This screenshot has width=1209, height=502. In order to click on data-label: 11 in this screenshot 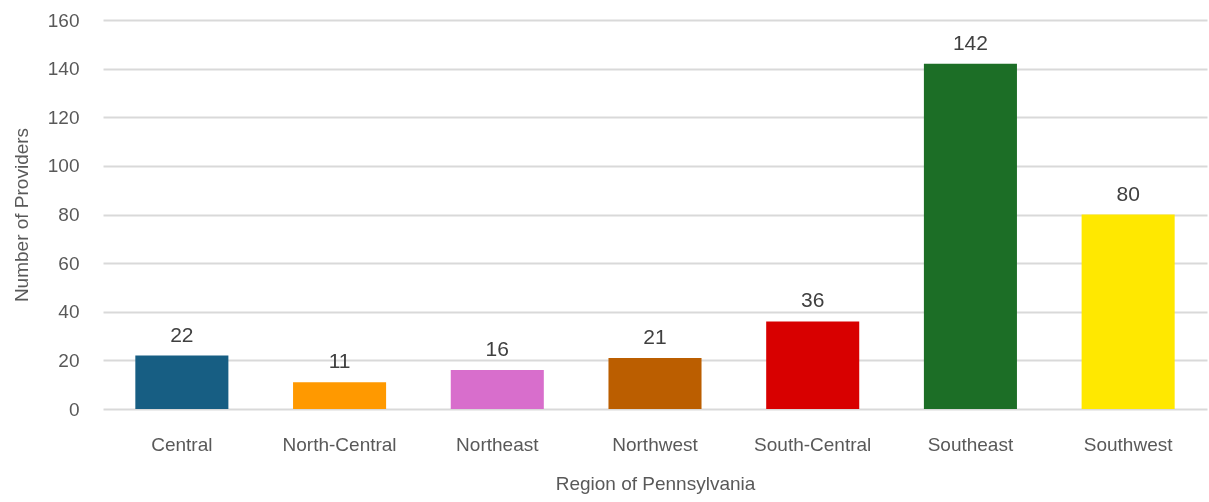, I will do `click(339, 361)`.